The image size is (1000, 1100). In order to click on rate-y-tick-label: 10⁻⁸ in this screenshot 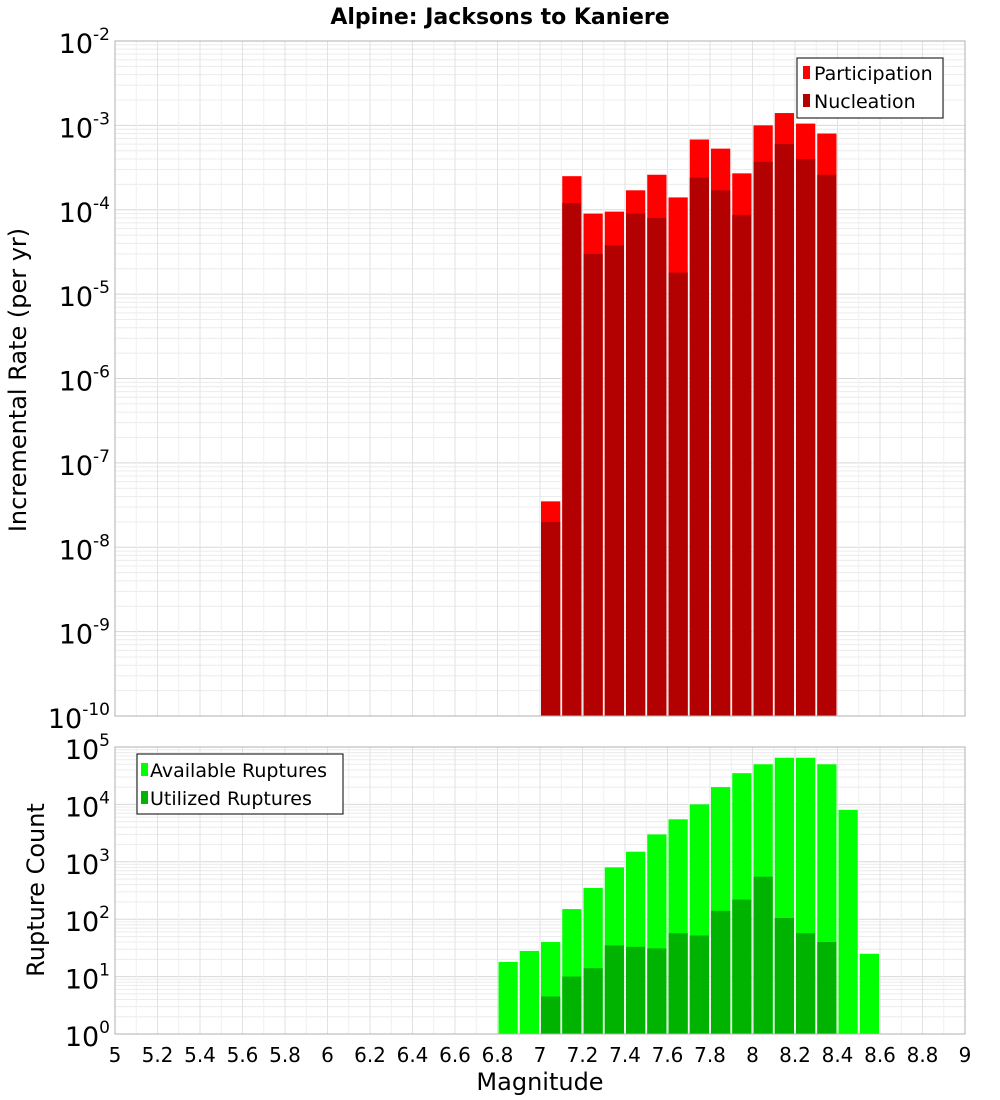, I will do `click(84, 548)`.